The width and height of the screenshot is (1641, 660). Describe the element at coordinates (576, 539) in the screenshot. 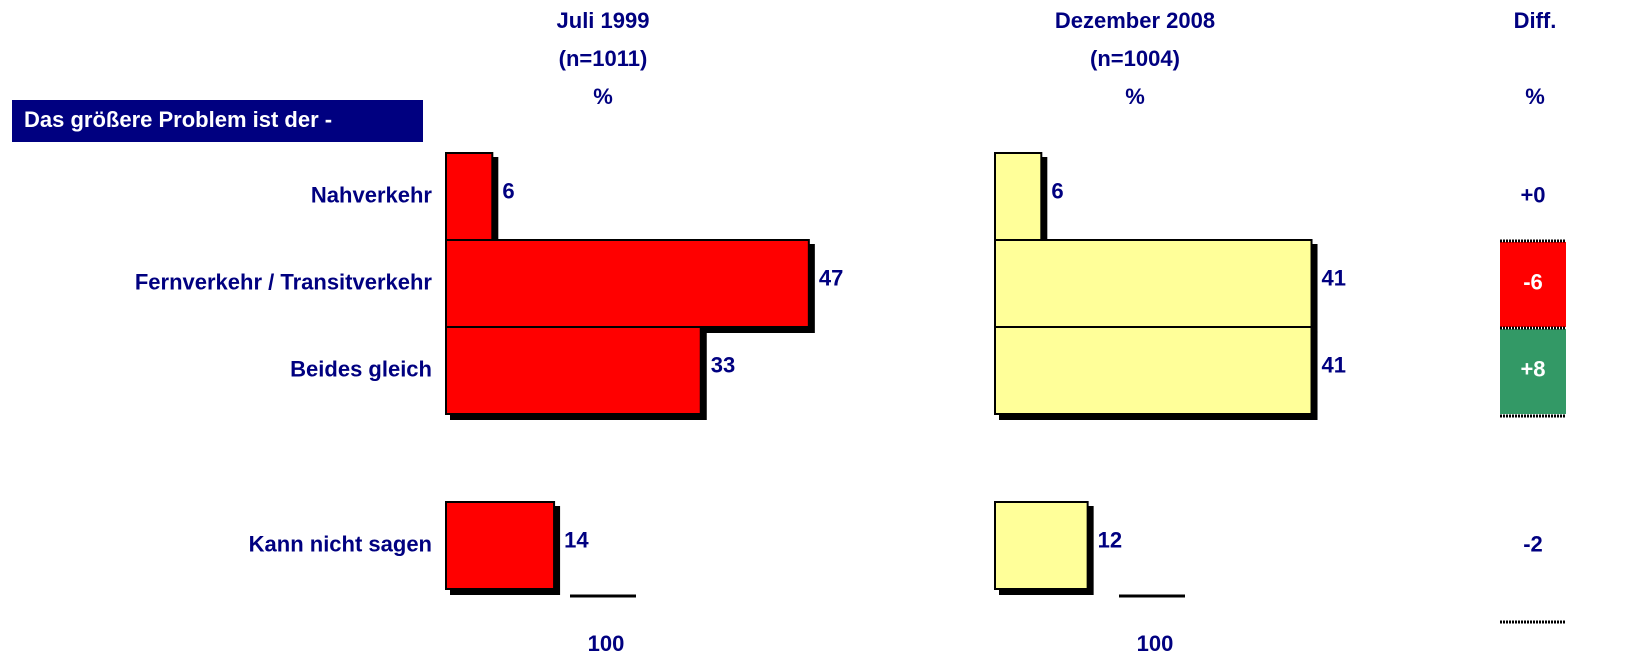

I see `value-label: 14` at that location.